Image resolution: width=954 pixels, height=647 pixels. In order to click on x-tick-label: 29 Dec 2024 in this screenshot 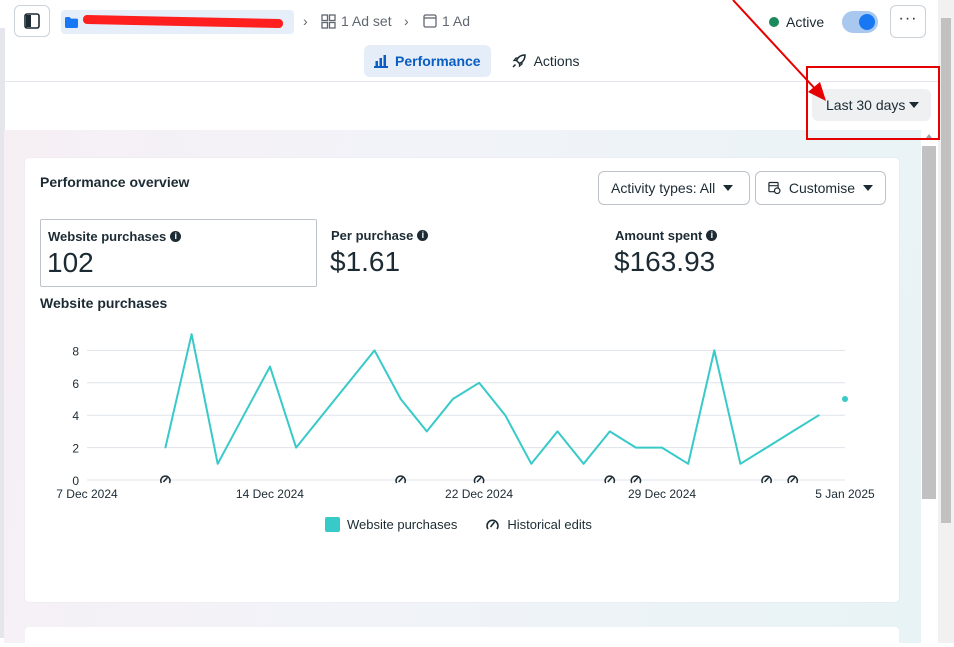, I will do `click(662, 494)`.